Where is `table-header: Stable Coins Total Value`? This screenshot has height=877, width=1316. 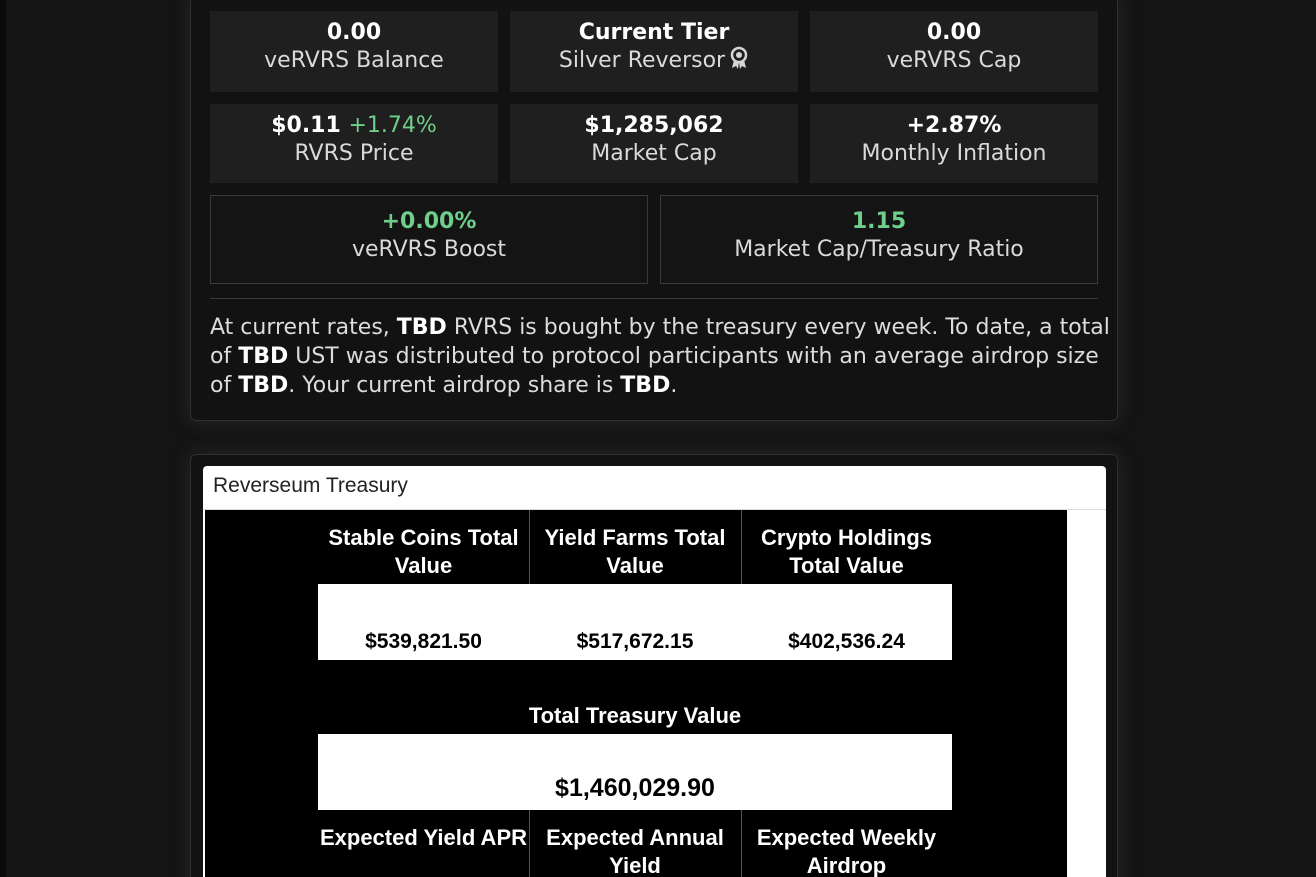
table-header: Stable Coins Total Value is located at coordinates (423, 547).